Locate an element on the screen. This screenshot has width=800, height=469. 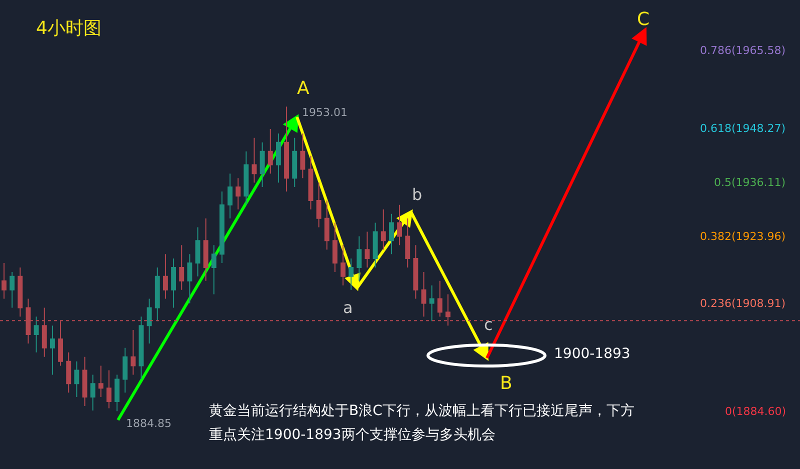
text: 1900-1893 is located at coordinates (592, 354).